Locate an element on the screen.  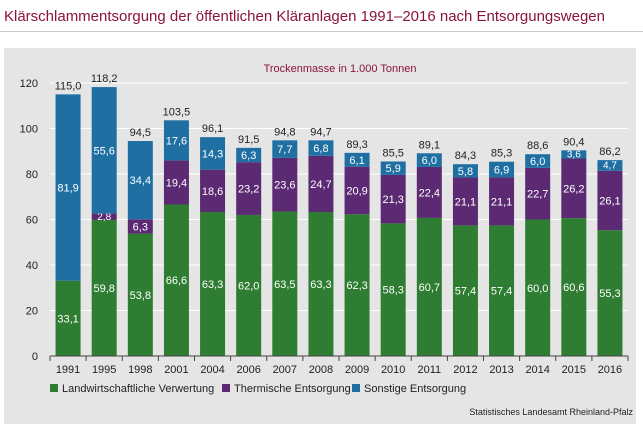
y-tick-label: 40 is located at coordinates (32, 266).